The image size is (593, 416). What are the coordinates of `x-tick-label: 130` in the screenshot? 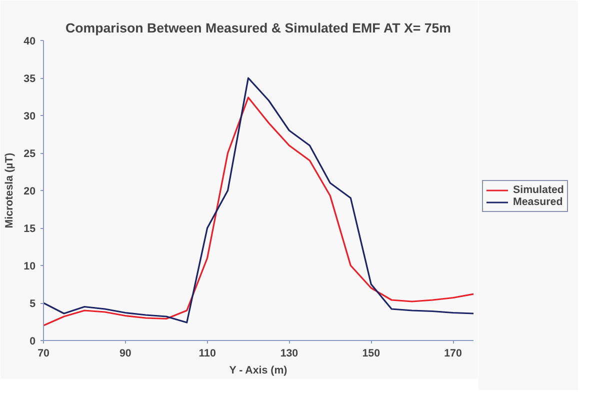 It's located at (289, 354).